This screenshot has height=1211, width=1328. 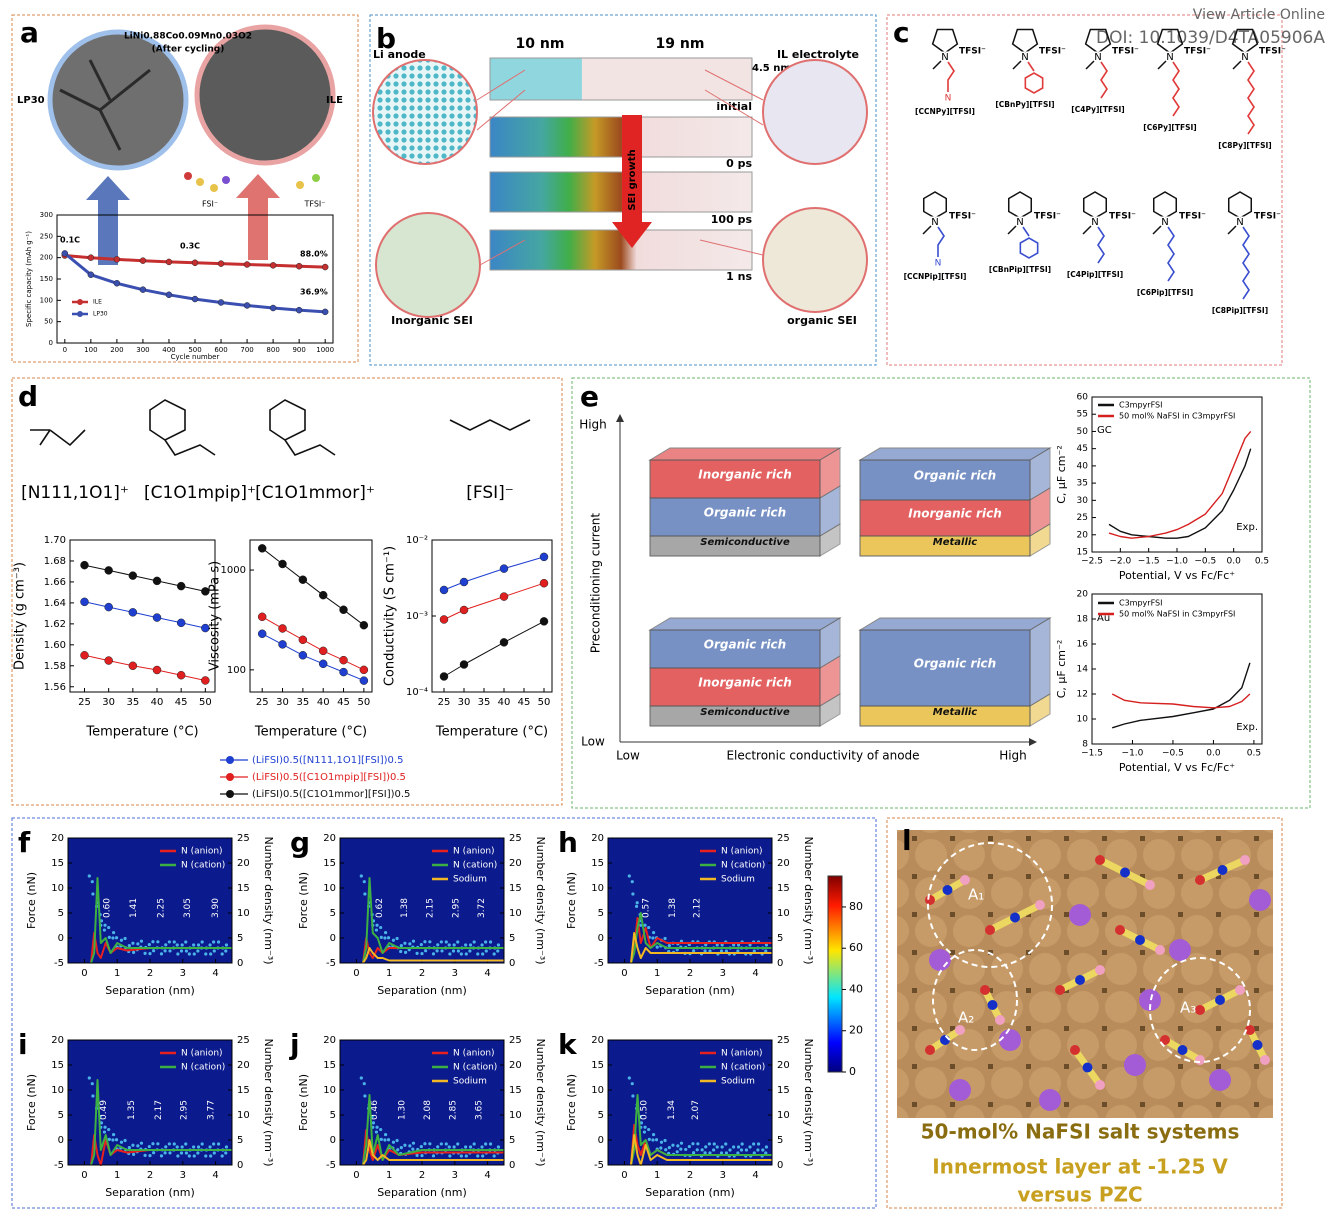 I want to click on fluorine, so click(x=1100, y=970).